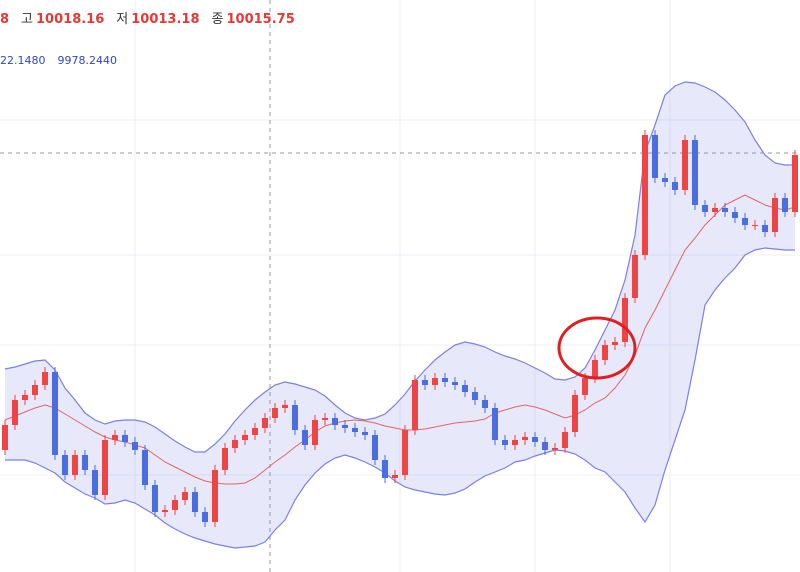  Describe the element at coordinates (165, 19) in the screenshot. I see `legend-value: 10013.18` at that location.